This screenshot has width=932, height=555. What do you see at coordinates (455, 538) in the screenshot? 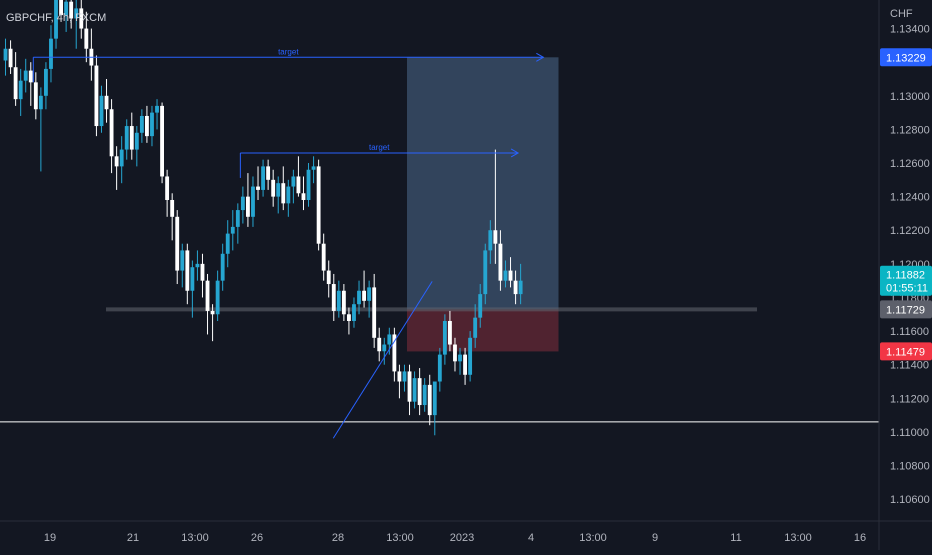
I see `time-axis: 19 21 13:00 26 28 13:00 2023 4 13:00 9 11 13:00 16` at bounding box center [455, 538].